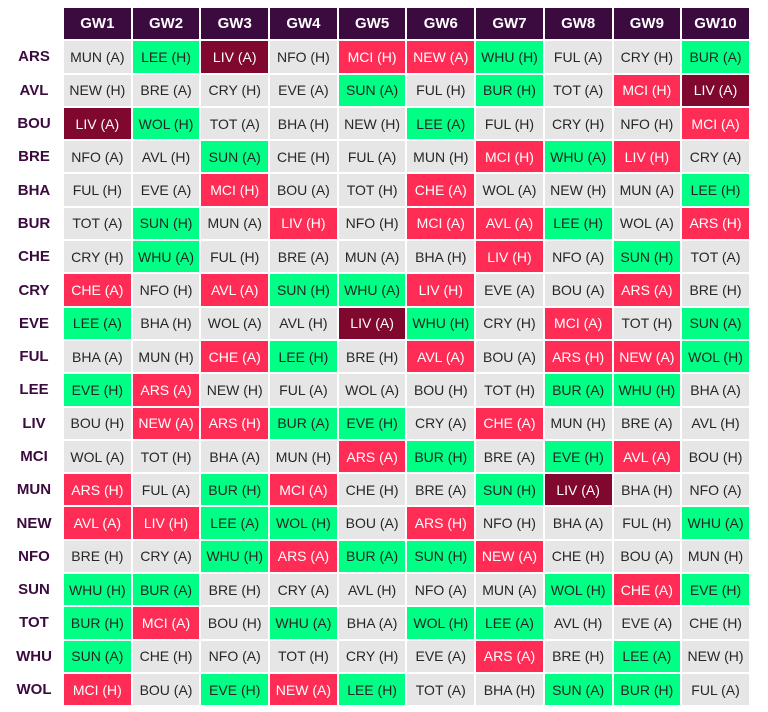  I want to click on fixture-cell: NEW (A), so click(509, 556).